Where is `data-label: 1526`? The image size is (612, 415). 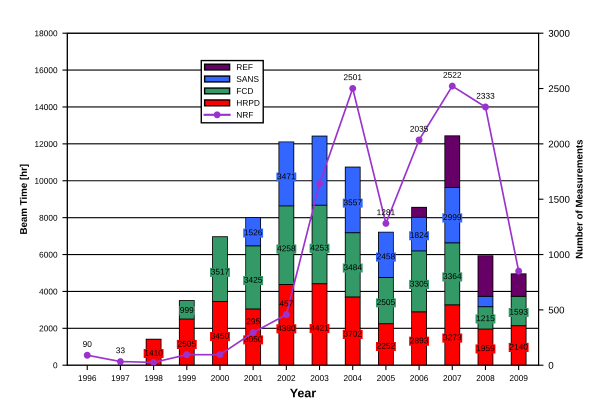
data-label: 1526 is located at coordinates (253, 232).